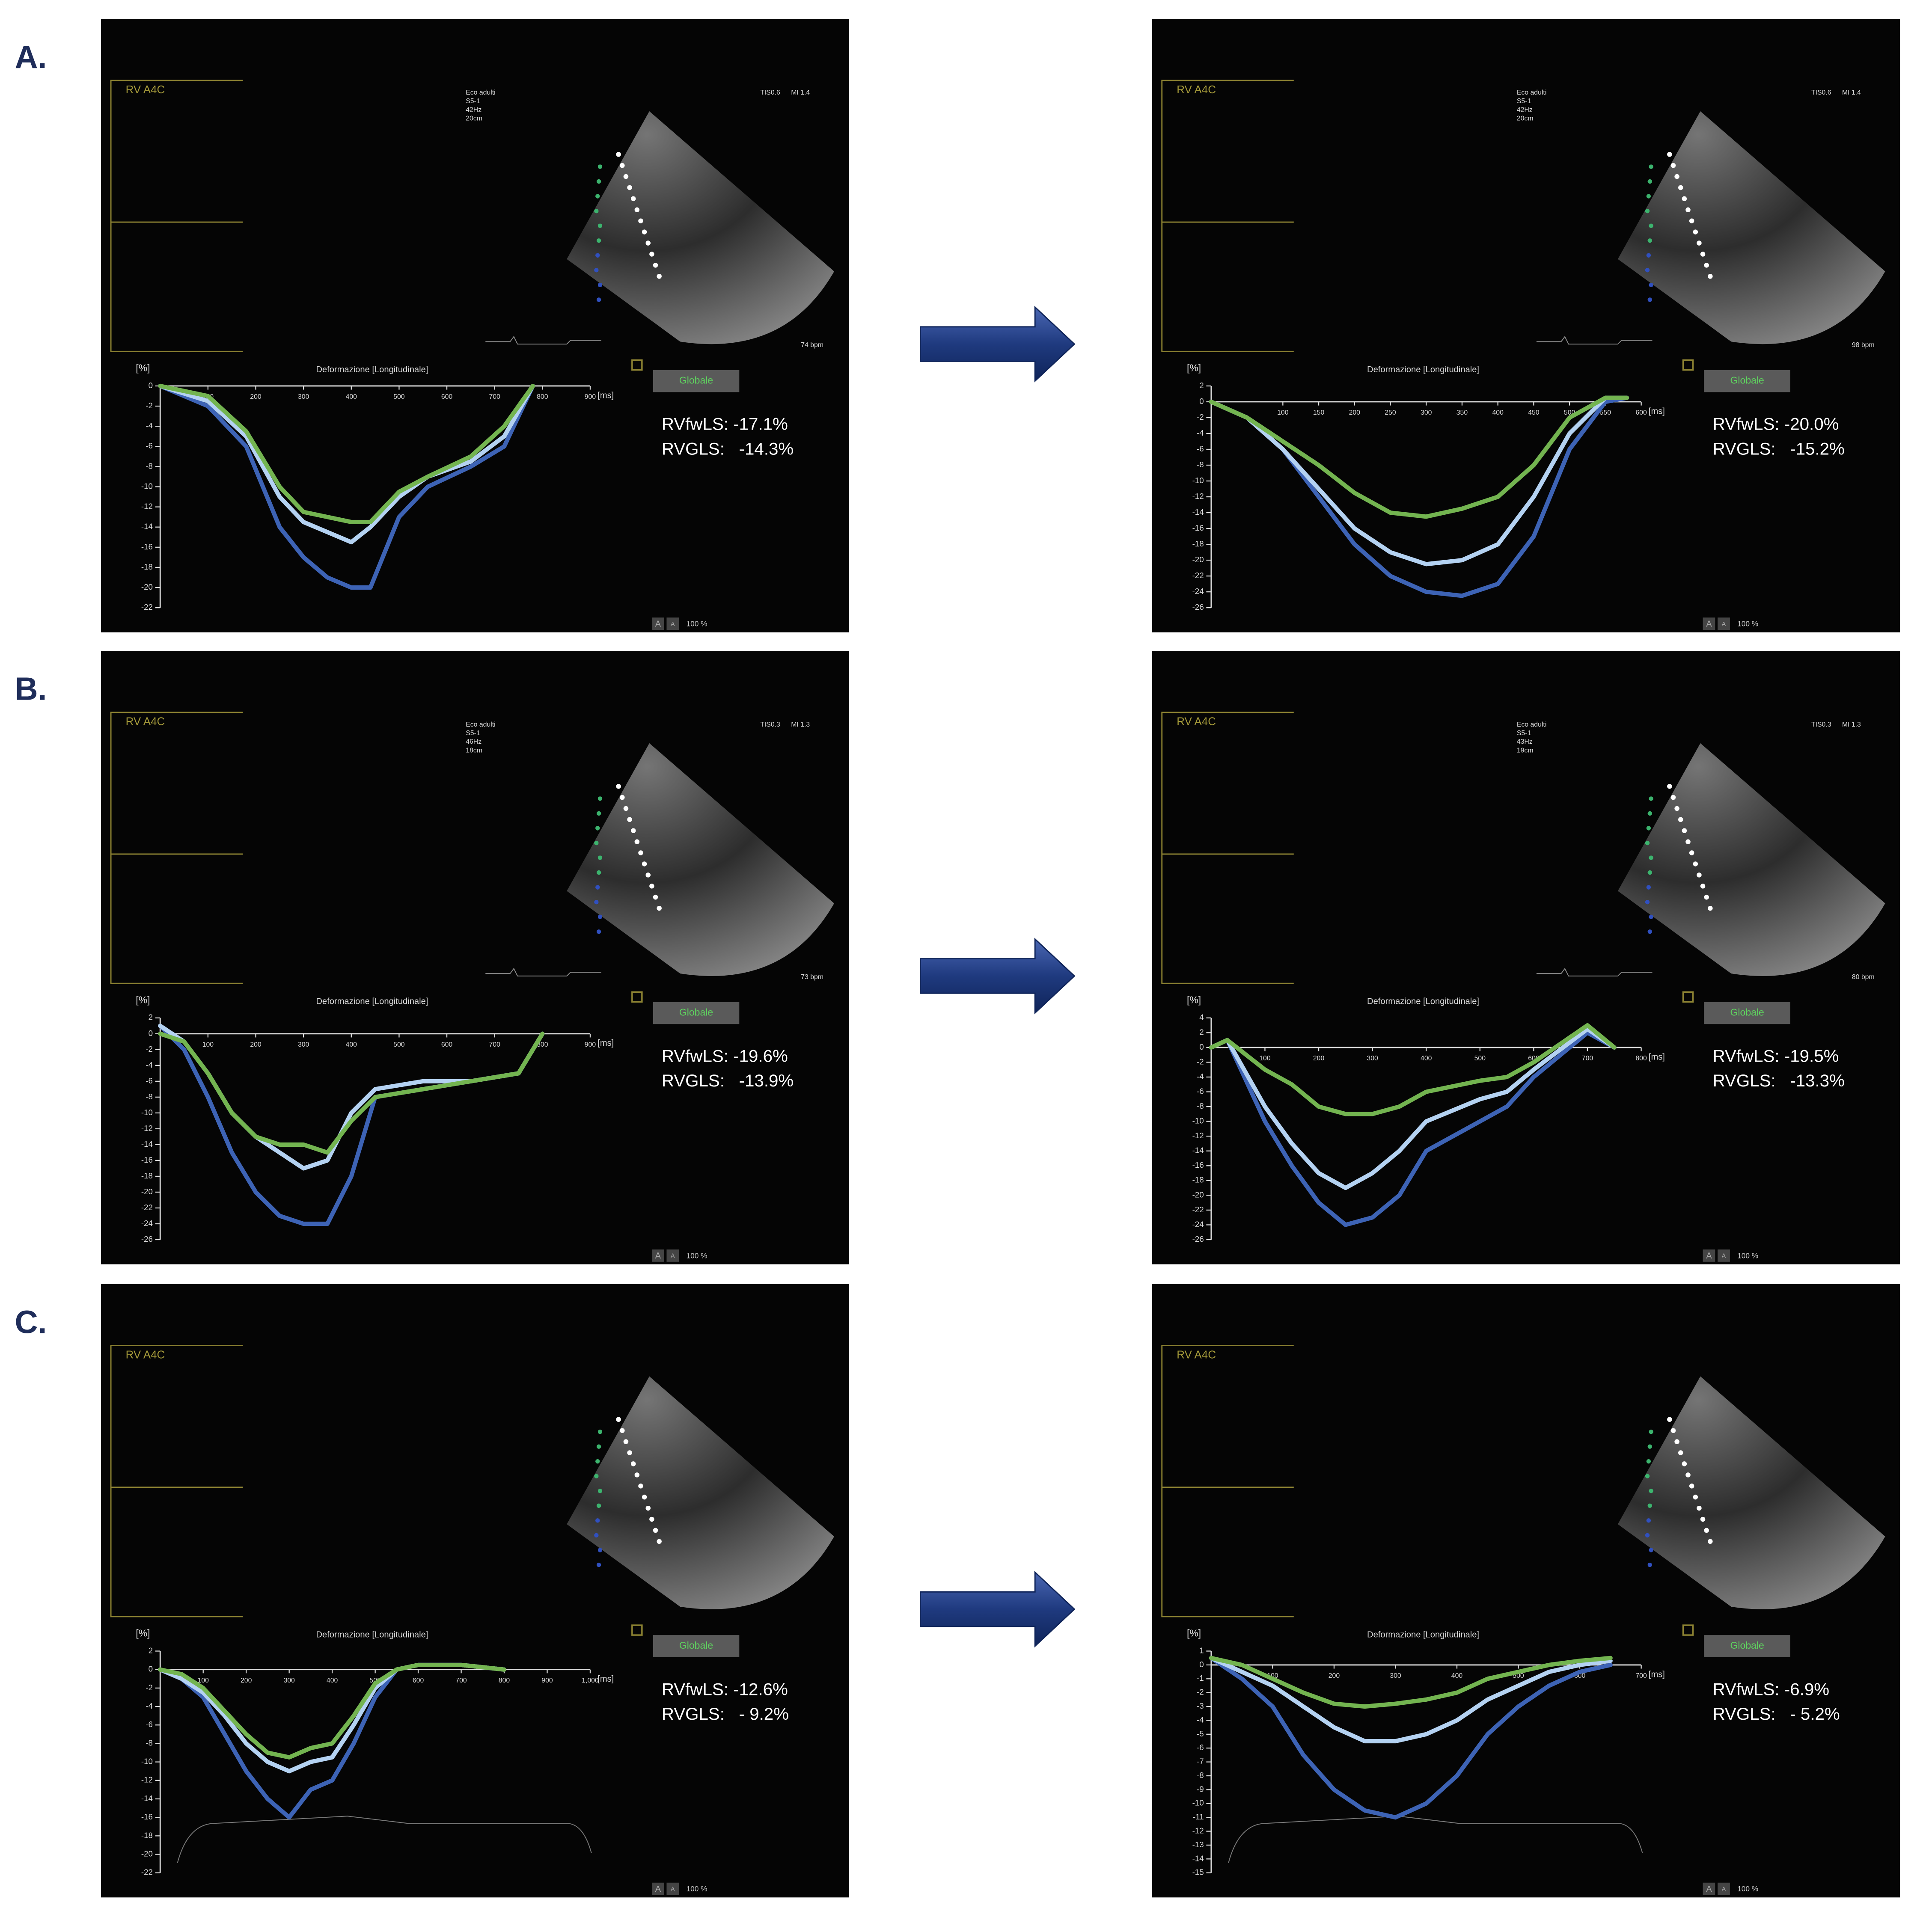  I want to click on x-tick-label: 700, so click(1641, 1676).